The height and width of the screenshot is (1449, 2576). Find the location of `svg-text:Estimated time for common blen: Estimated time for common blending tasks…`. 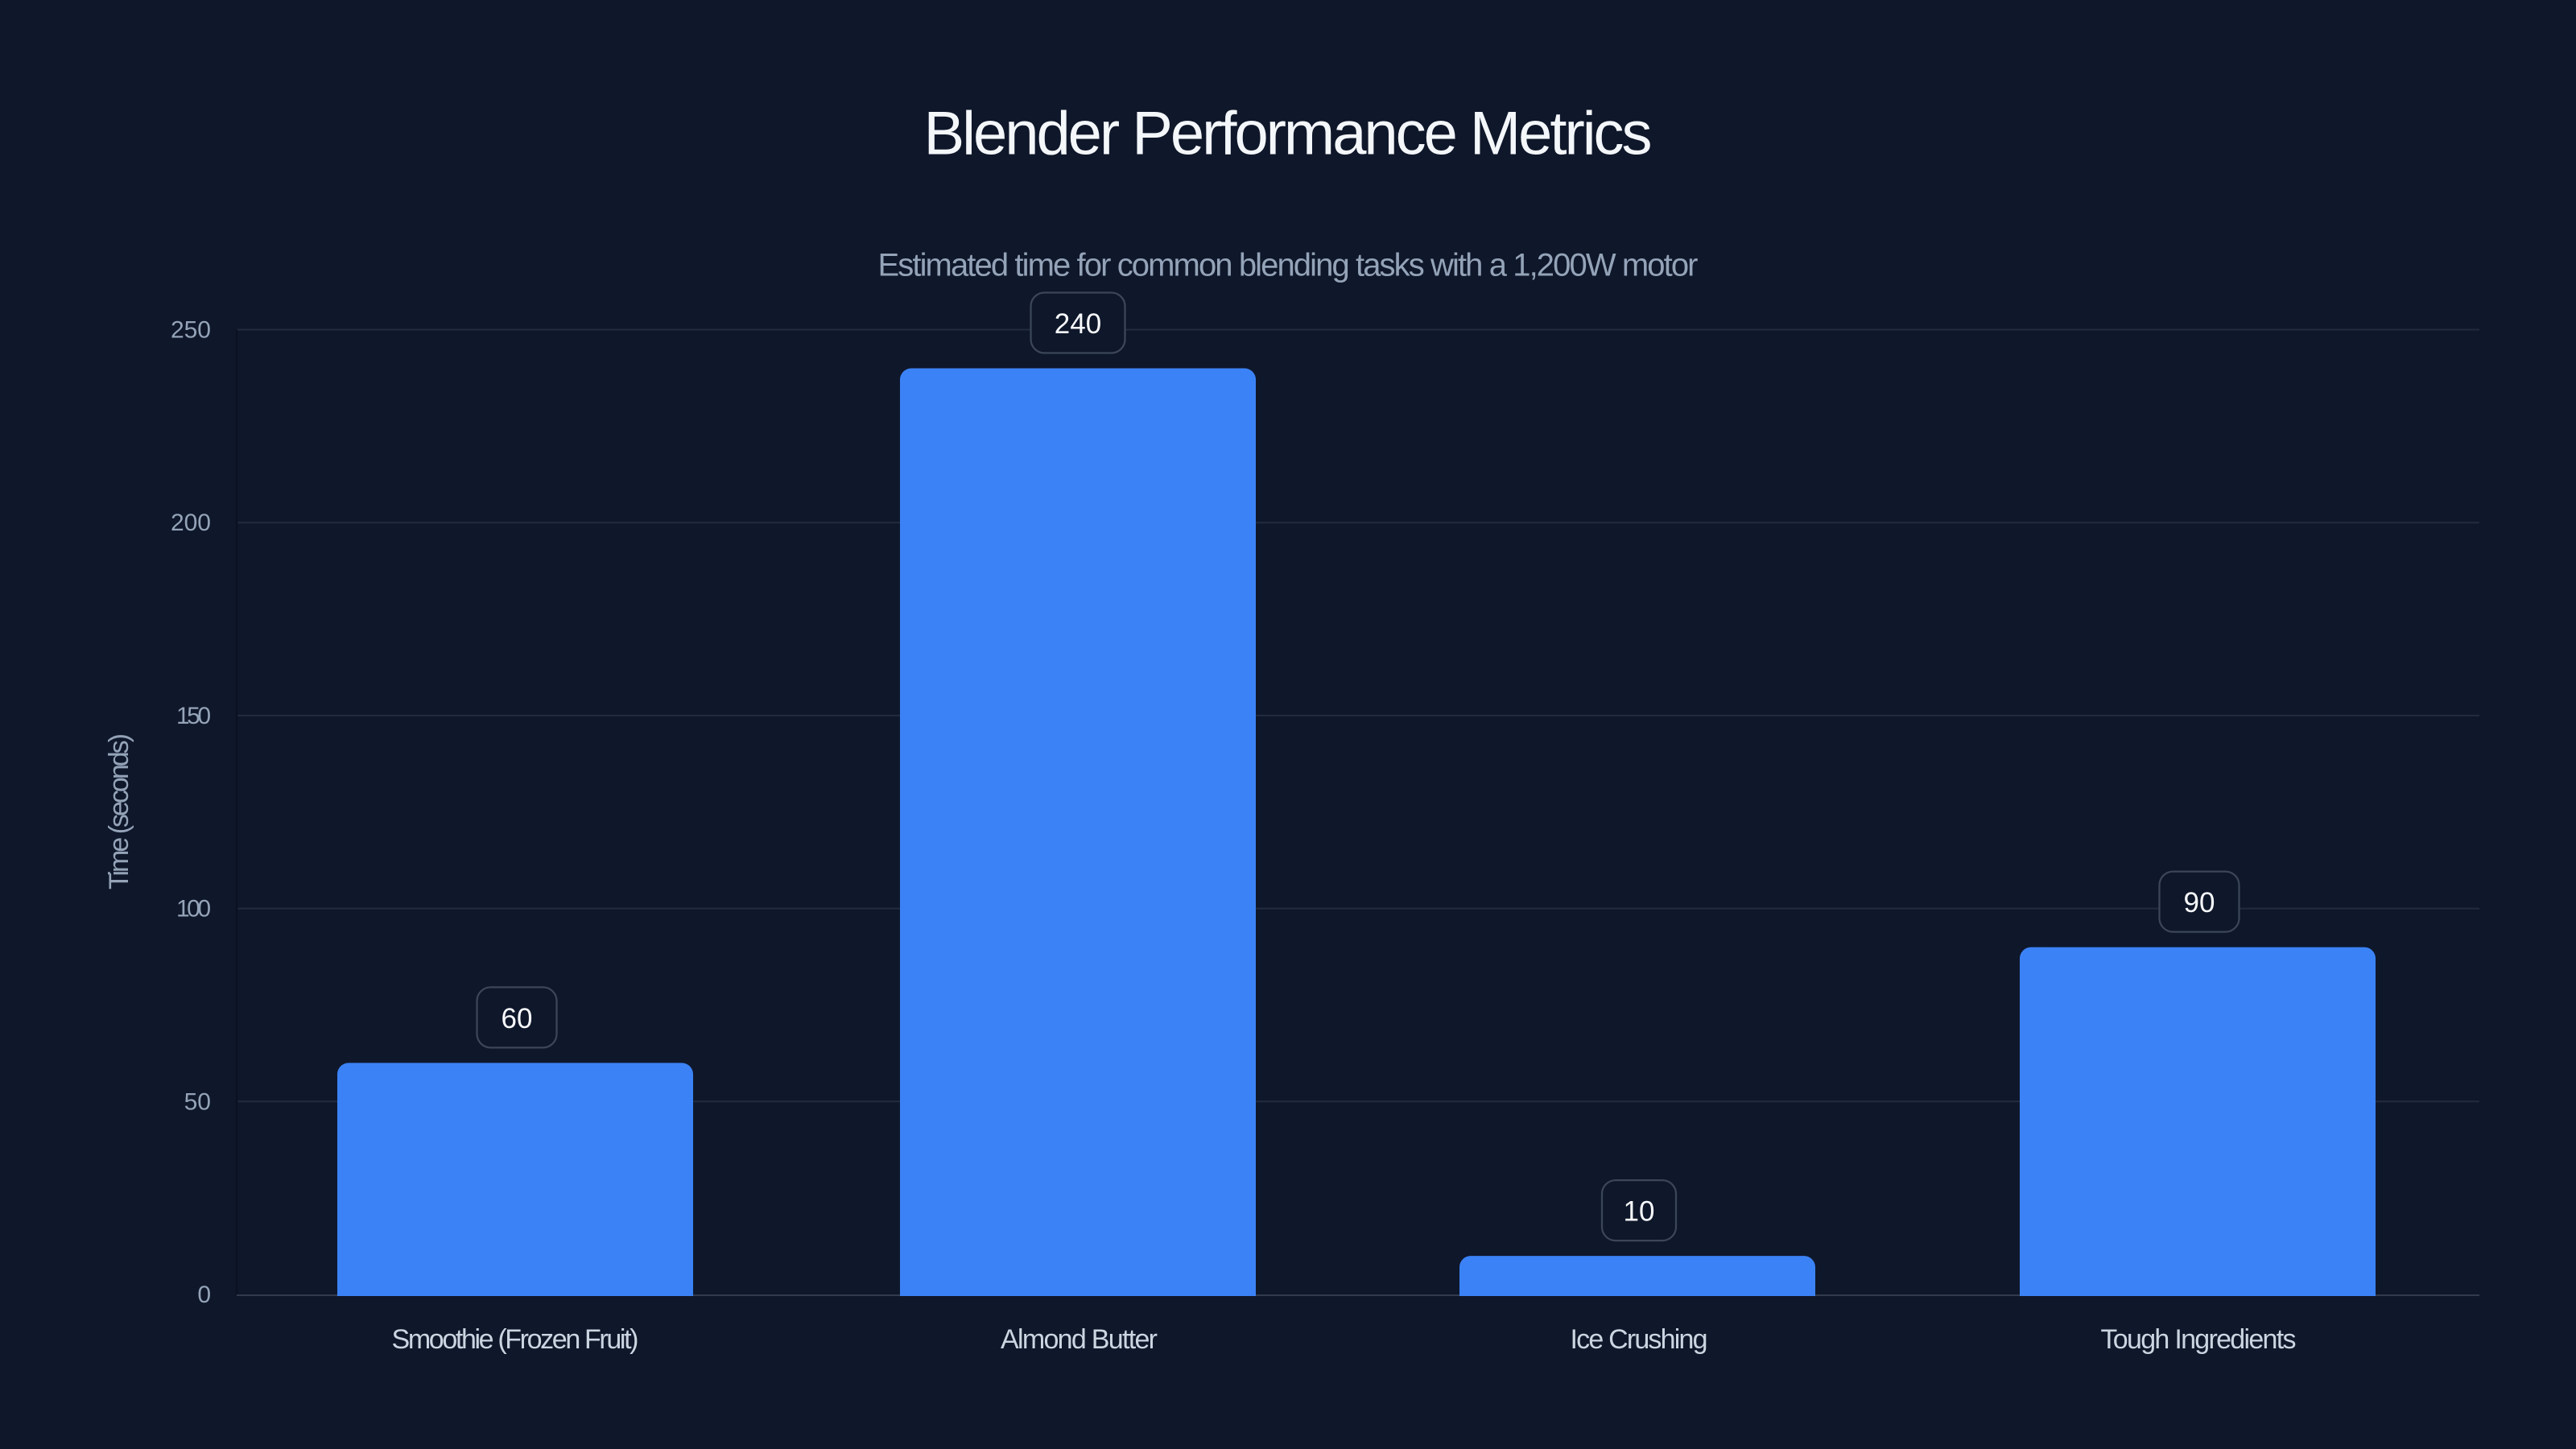

svg-text:Estimated time for common blen: Estimated time for common blending tasks… is located at coordinates (1288, 265).